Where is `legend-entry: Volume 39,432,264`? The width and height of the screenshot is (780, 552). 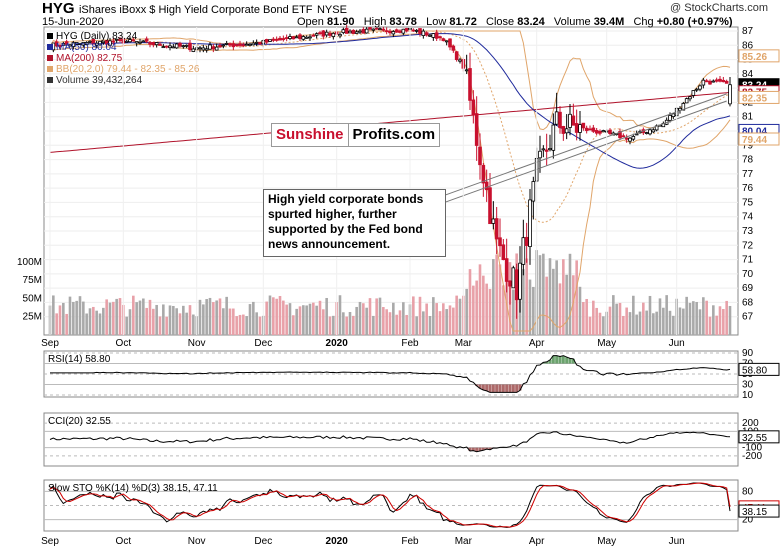
legend-entry: Volume 39,432,264 is located at coordinates (99, 80).